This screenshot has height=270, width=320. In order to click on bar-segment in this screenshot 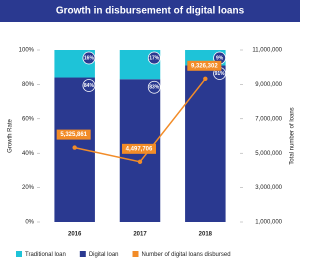, I will do `click(205, 143)`.